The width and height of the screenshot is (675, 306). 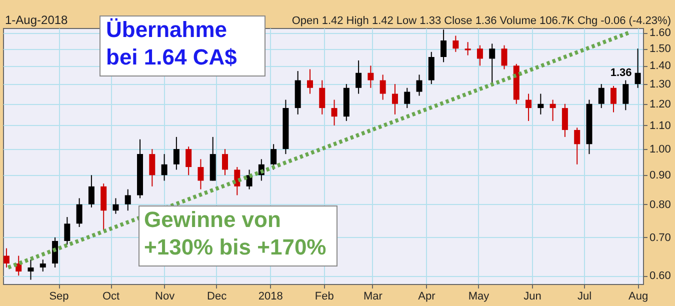 I want to click on y-tick-label: 1.00, so click(x=660, y=150).